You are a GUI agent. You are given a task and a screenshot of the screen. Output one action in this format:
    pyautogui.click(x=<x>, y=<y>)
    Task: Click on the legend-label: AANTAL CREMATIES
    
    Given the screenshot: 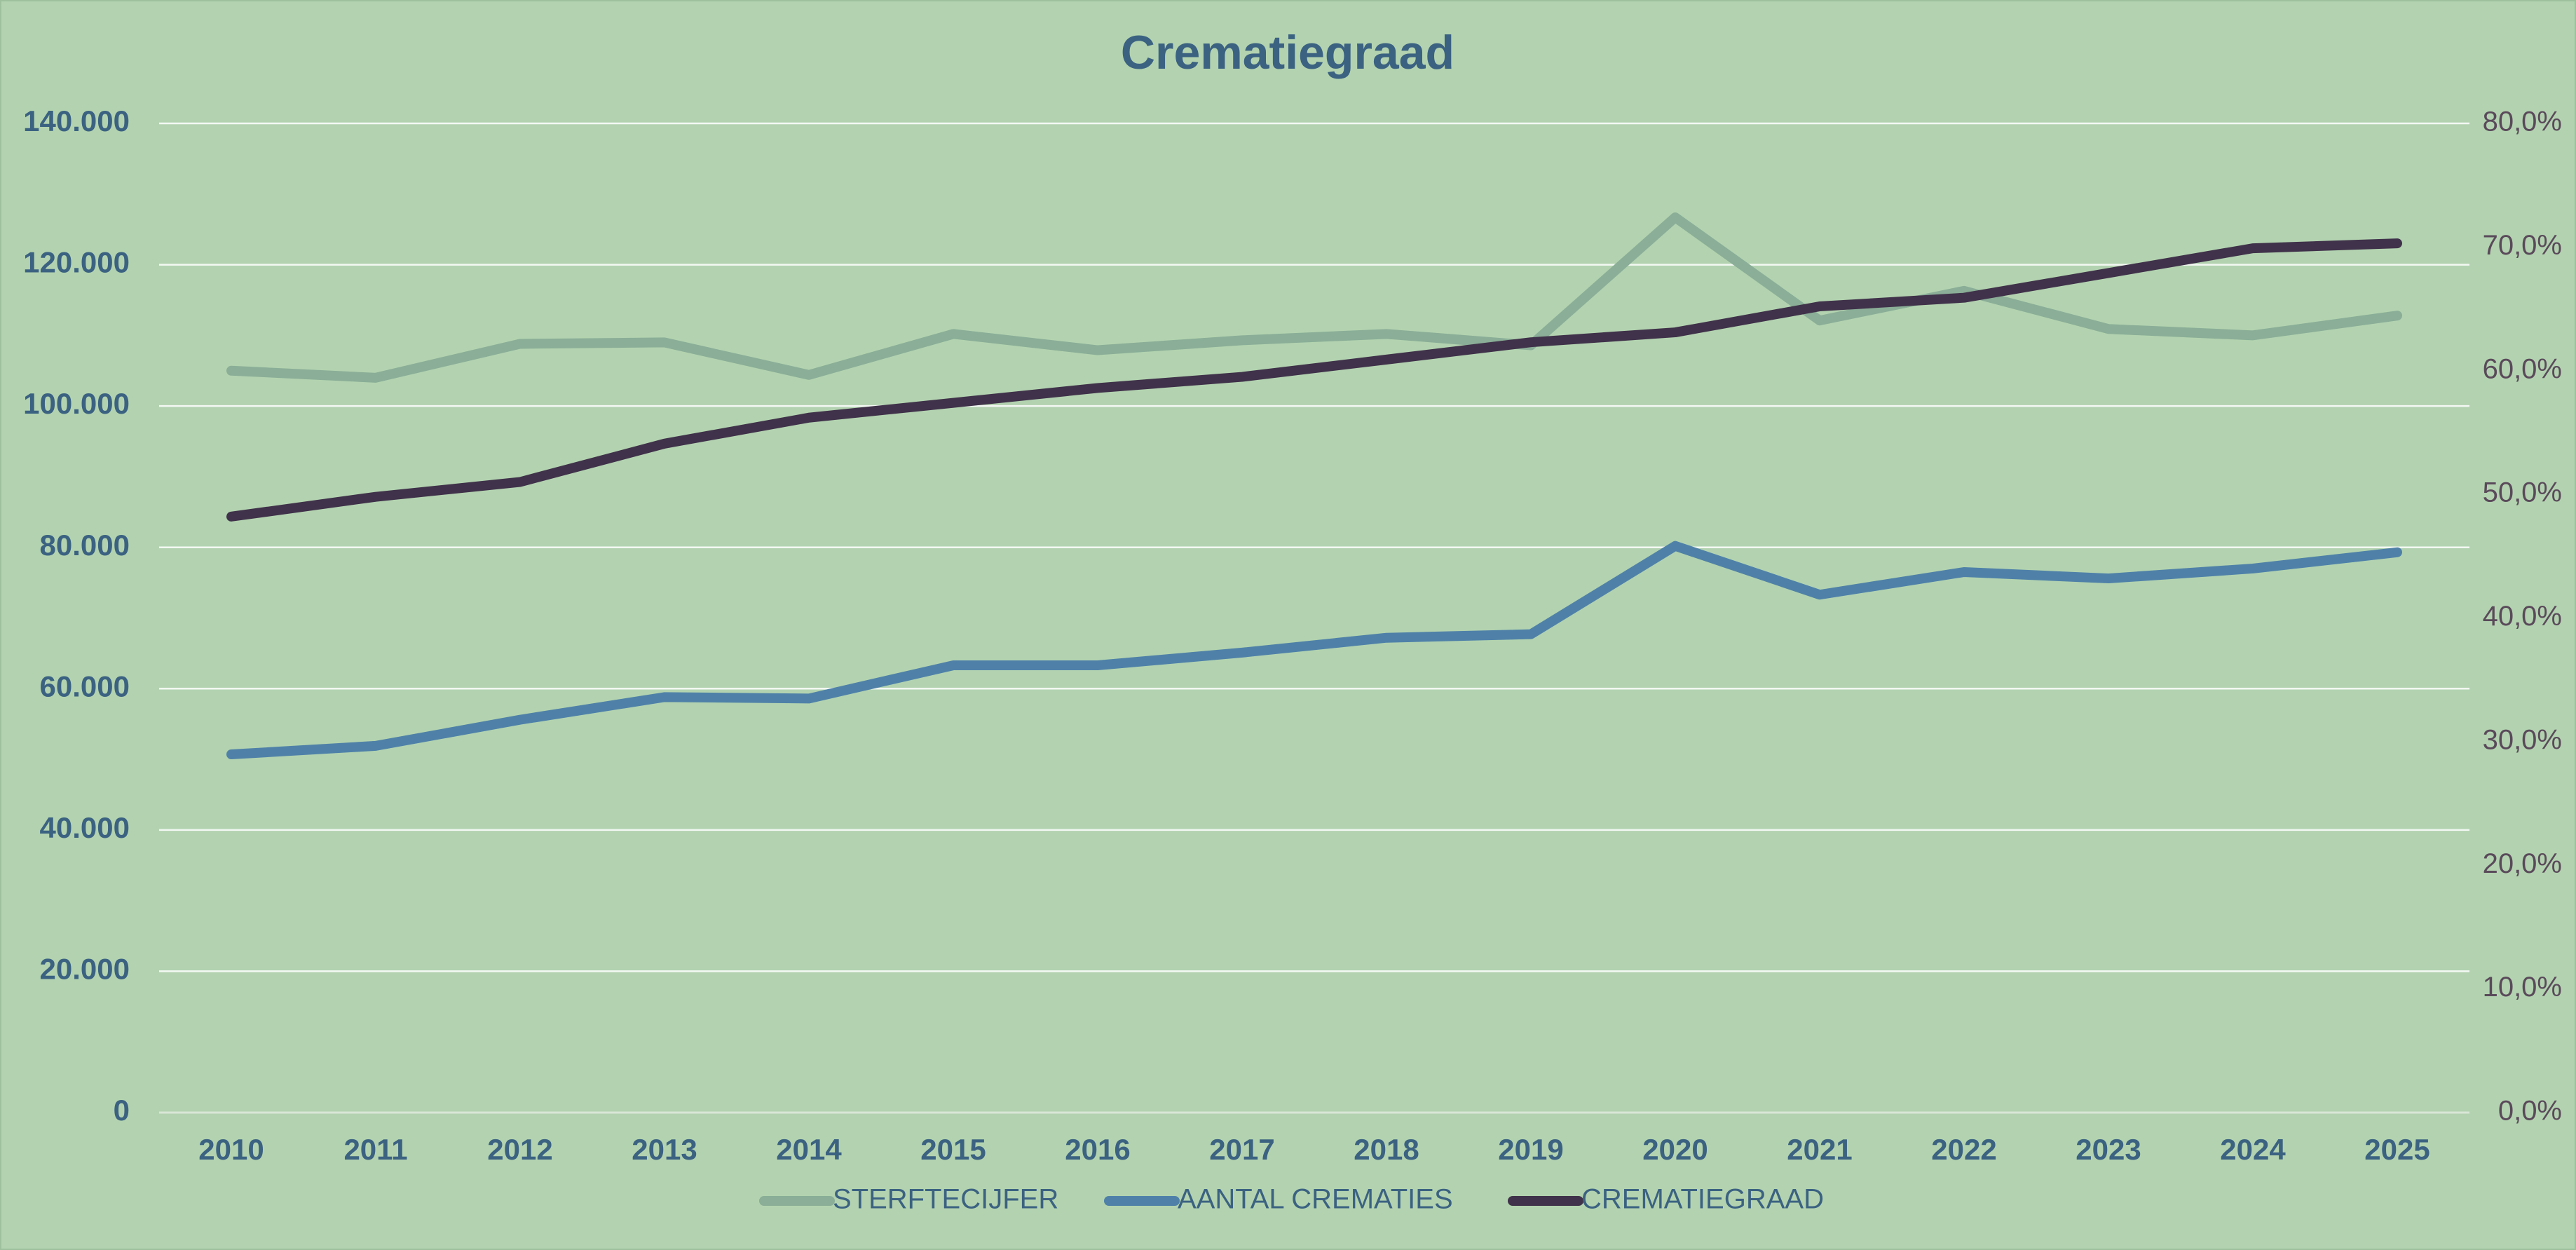 What is the action you would take?
    pyautogui.click(x=1315, y=1199)
    